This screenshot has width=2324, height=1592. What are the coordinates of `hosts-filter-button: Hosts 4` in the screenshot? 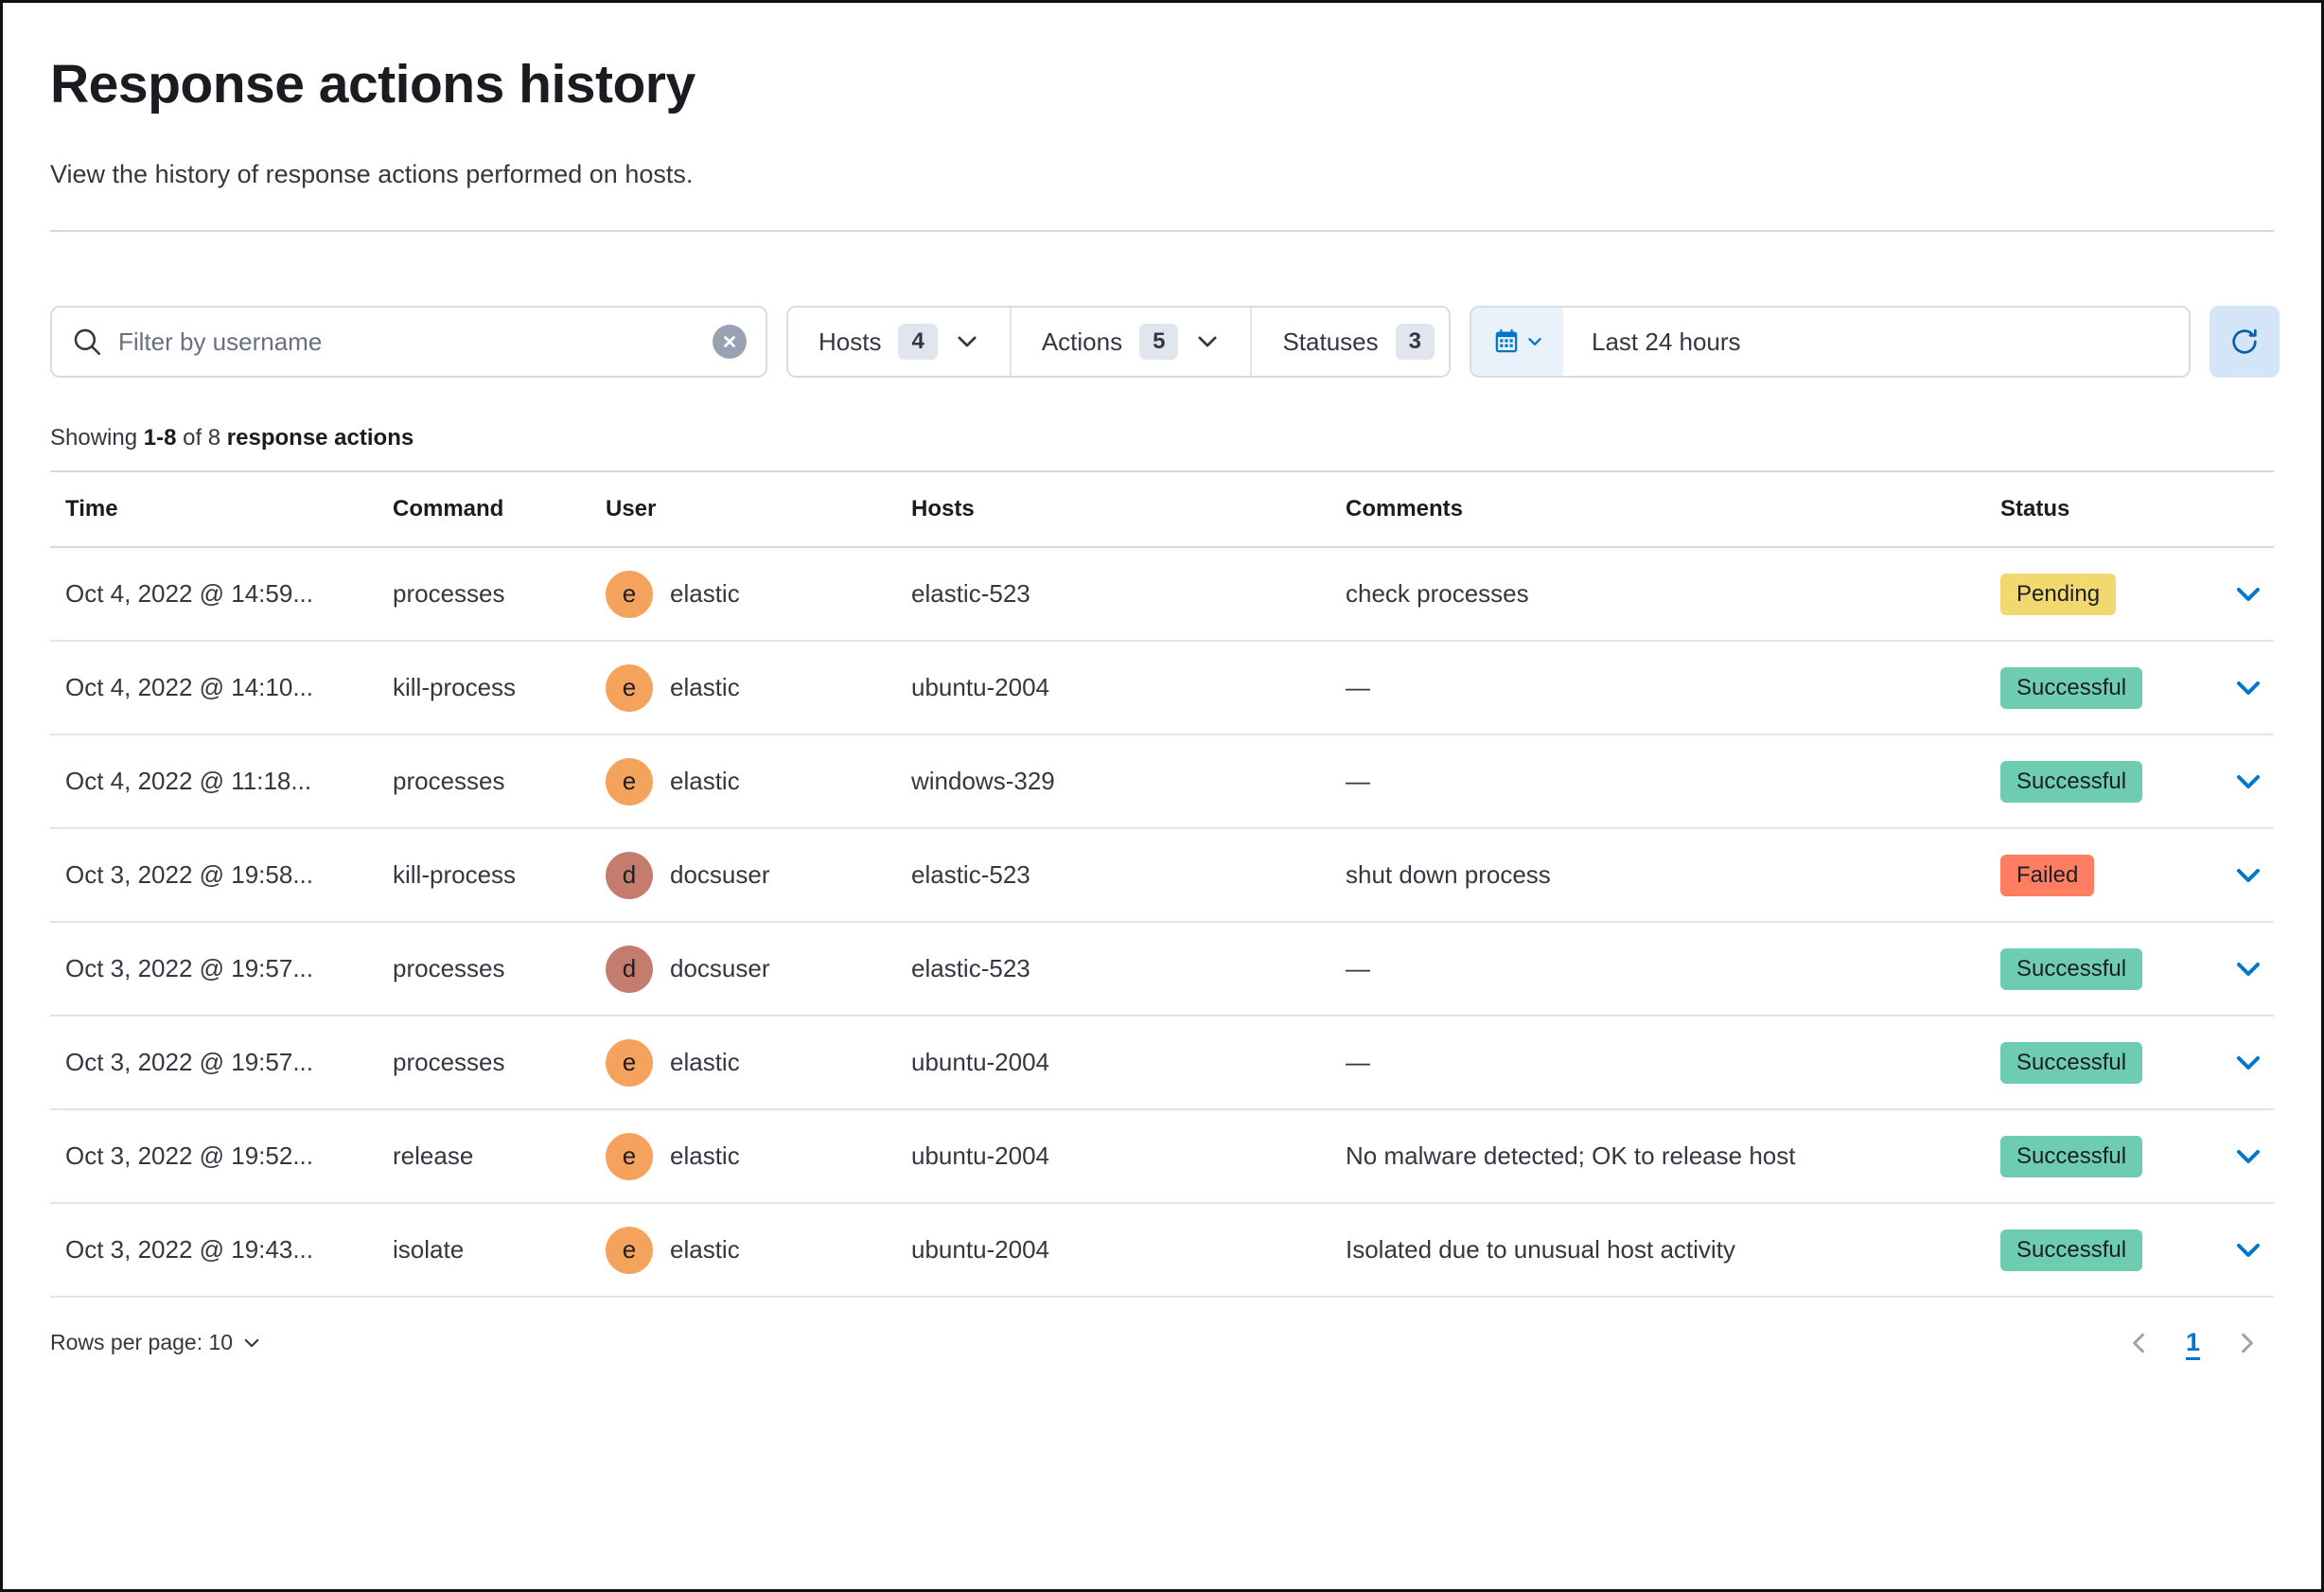 It's located at (899, 343).